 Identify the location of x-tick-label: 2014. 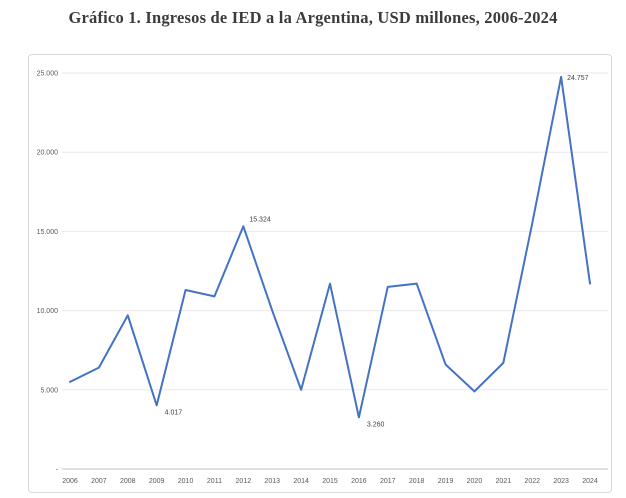
(301, 481).